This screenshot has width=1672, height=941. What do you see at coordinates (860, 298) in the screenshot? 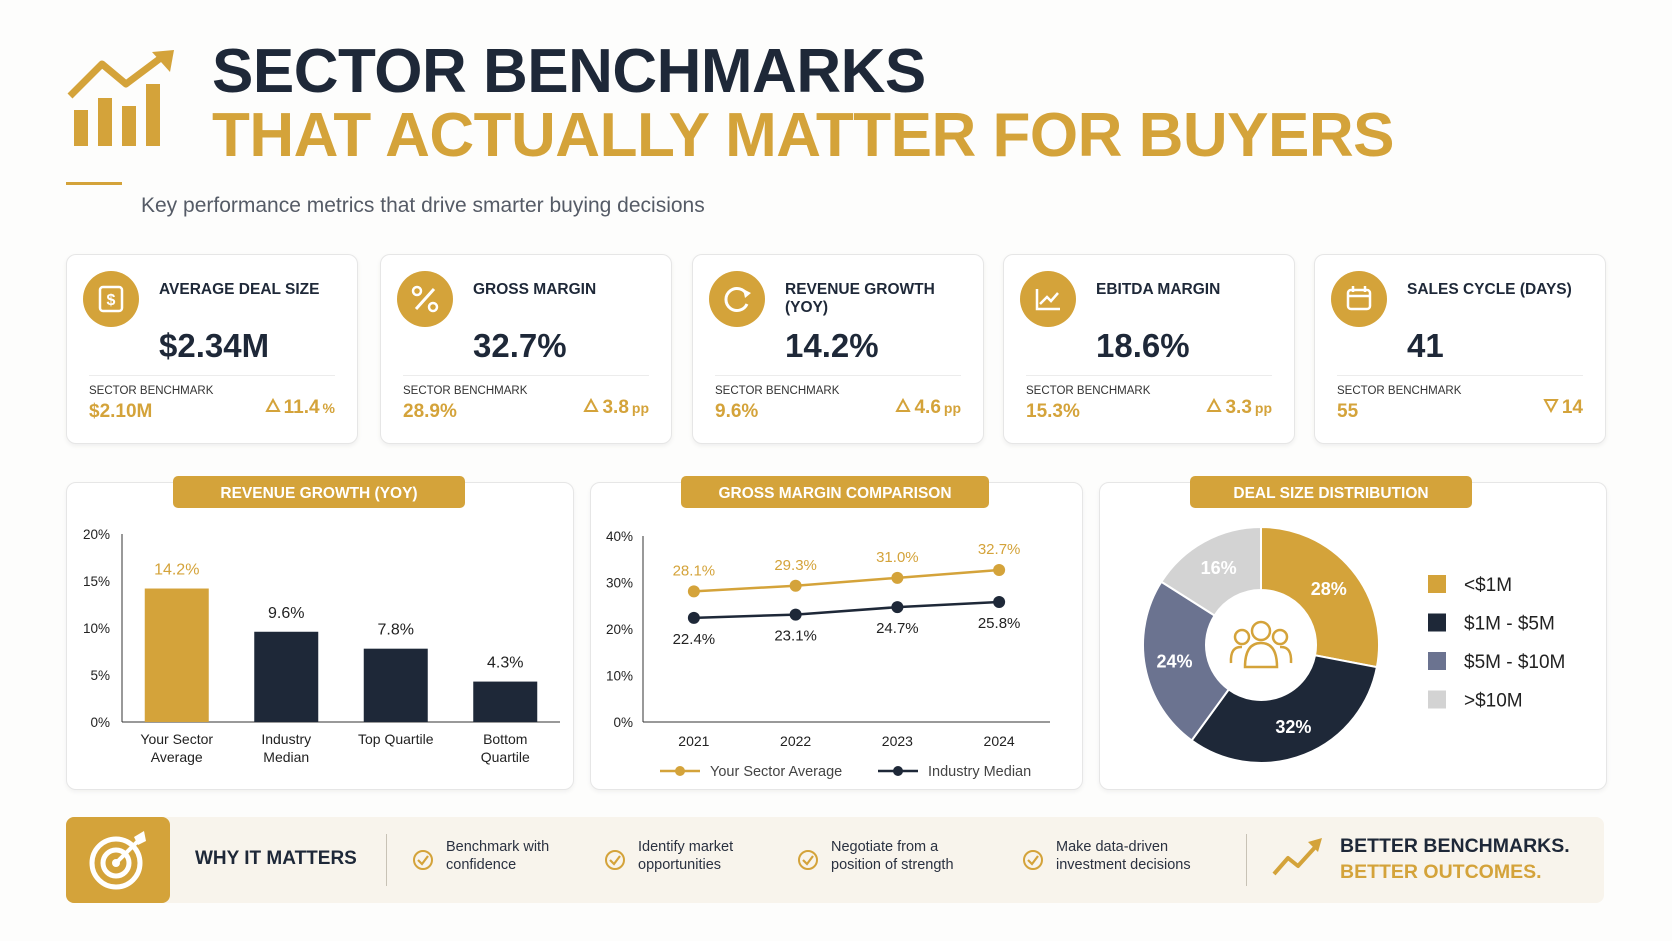
I see `kpi-label: REVENUE GROWTH (YOY)` at bounding box center [860, 298].